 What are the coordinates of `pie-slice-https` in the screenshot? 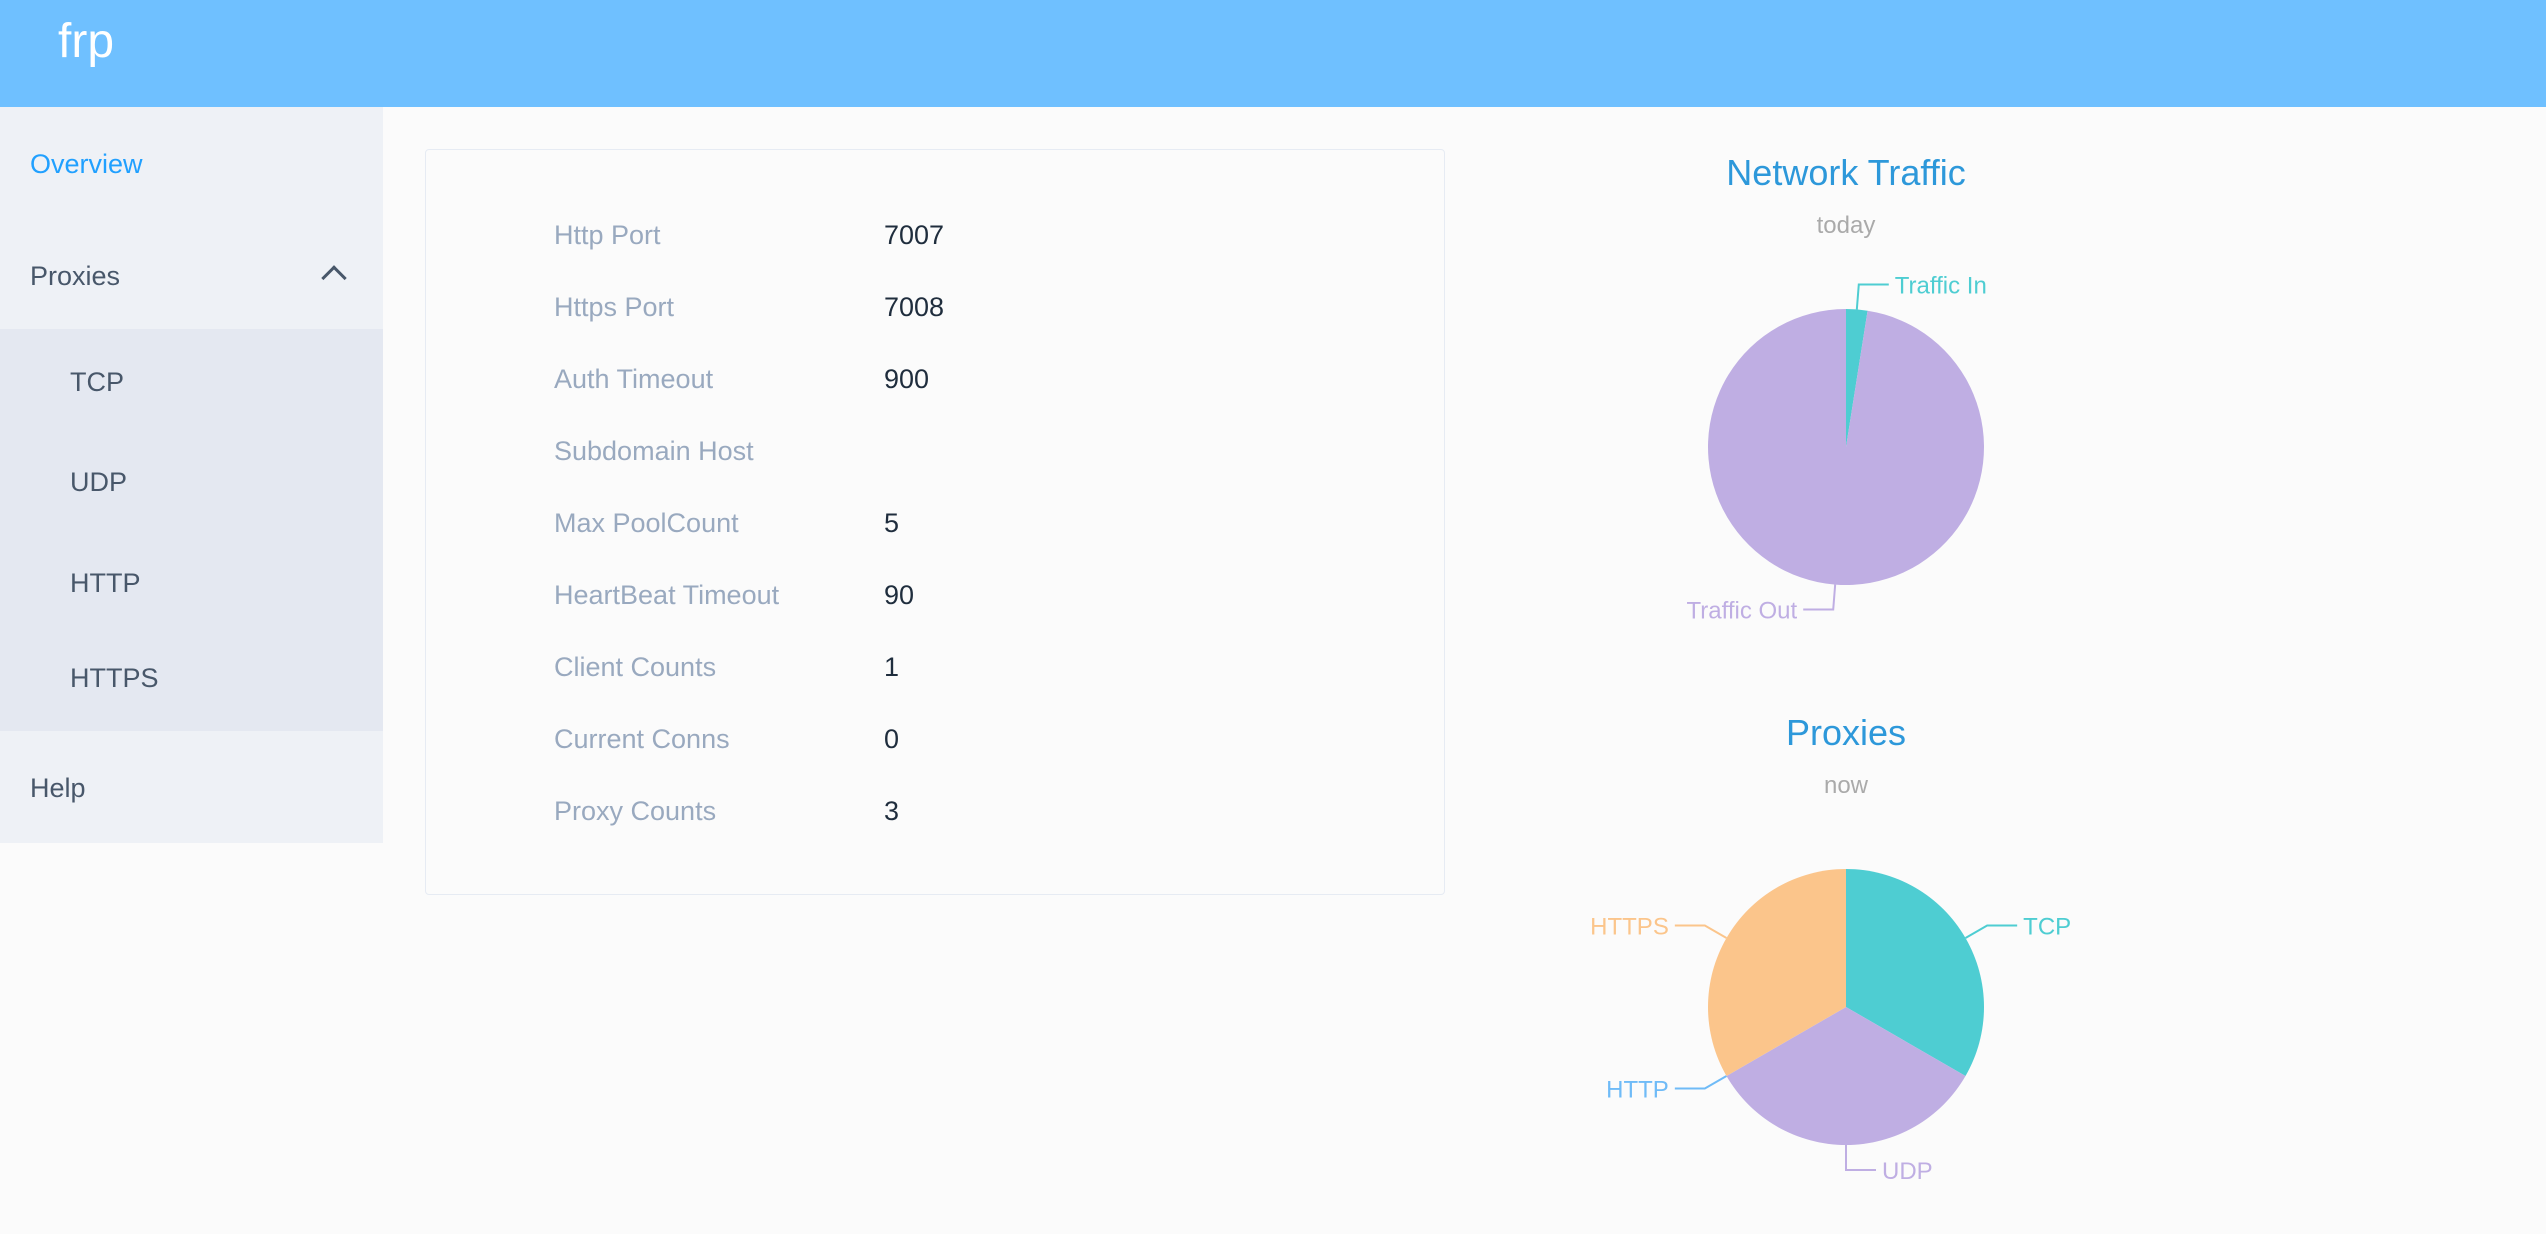 It's located at (1777, 972).